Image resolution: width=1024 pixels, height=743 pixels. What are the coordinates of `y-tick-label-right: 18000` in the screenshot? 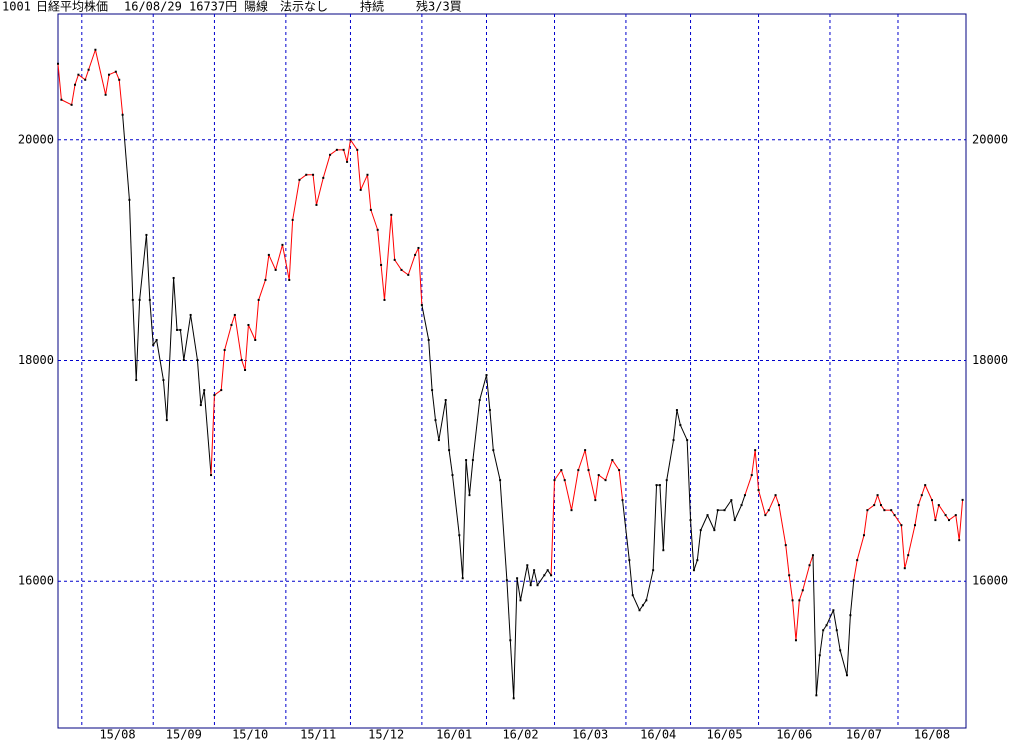 It's located at (990, 360).